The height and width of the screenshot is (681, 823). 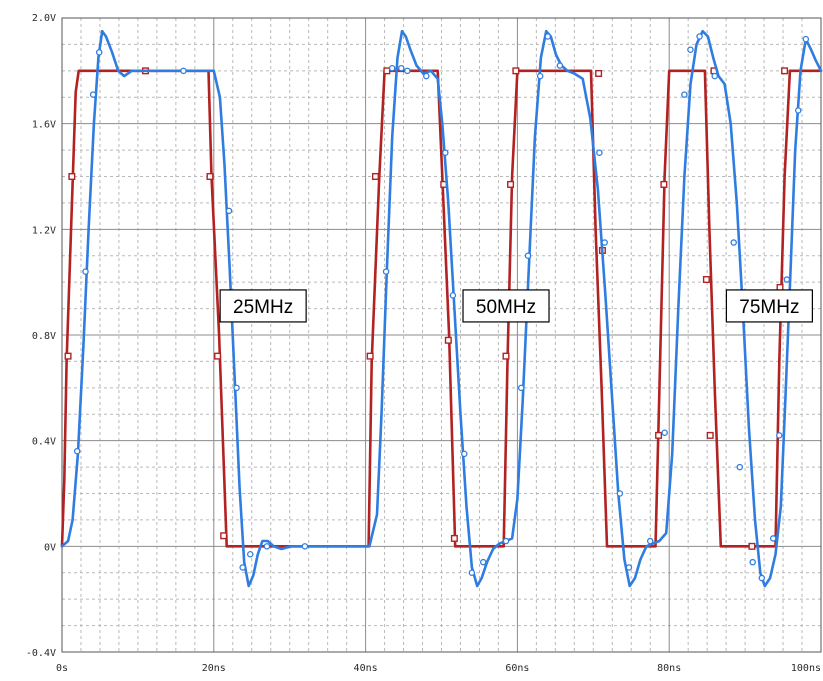 I want to click on annotation-text: 50MHz, so click(x=506, y=307).